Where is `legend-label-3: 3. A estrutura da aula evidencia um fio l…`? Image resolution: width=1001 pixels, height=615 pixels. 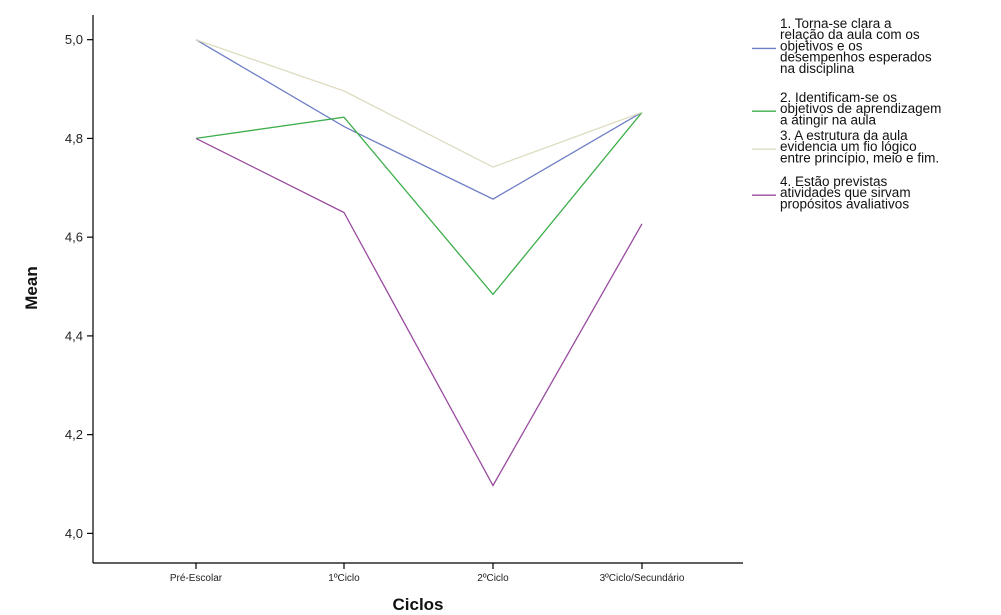
legend-label-3: 3. A estrutura da aula evidencia um fio l… is located at coordinates (859, 146).